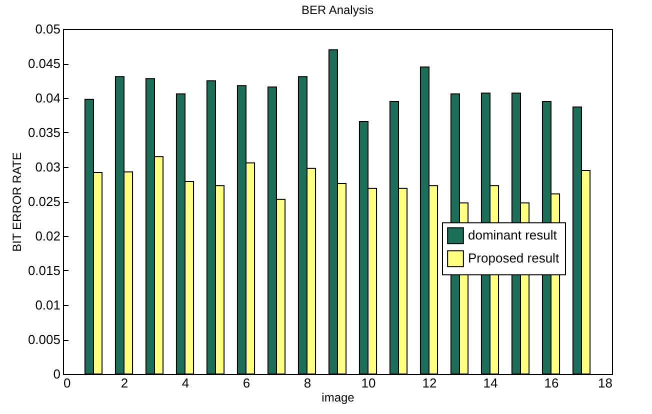 The image size is (652, 414). I want to click on y-tick-label: 0.04, so click(47, 98).